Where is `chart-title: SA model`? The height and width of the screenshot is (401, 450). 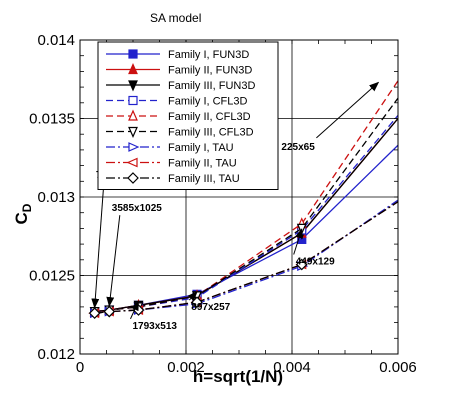
chart-title: SA model is located at coordinates (175, 18).